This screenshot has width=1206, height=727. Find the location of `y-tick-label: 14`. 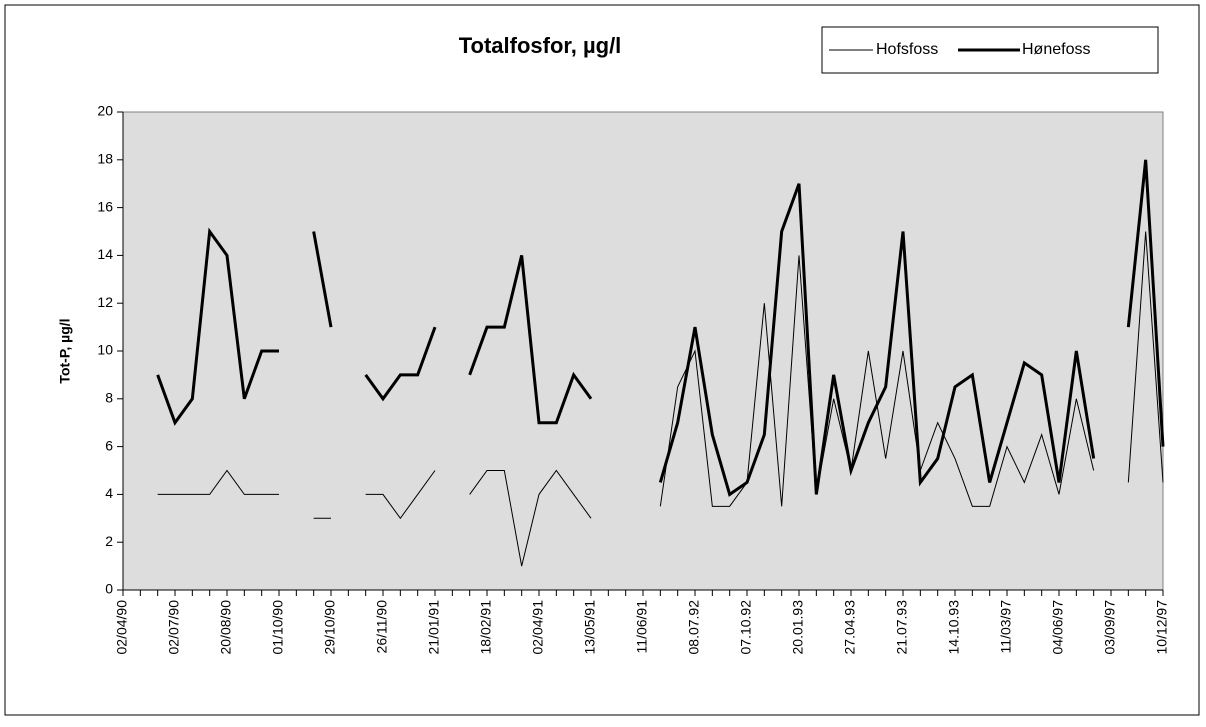

y-tick-label: 14 is located at coordinates (105, 254).